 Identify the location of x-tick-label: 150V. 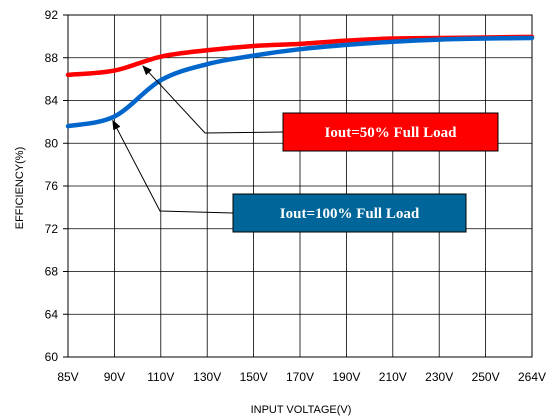
(254, 377).